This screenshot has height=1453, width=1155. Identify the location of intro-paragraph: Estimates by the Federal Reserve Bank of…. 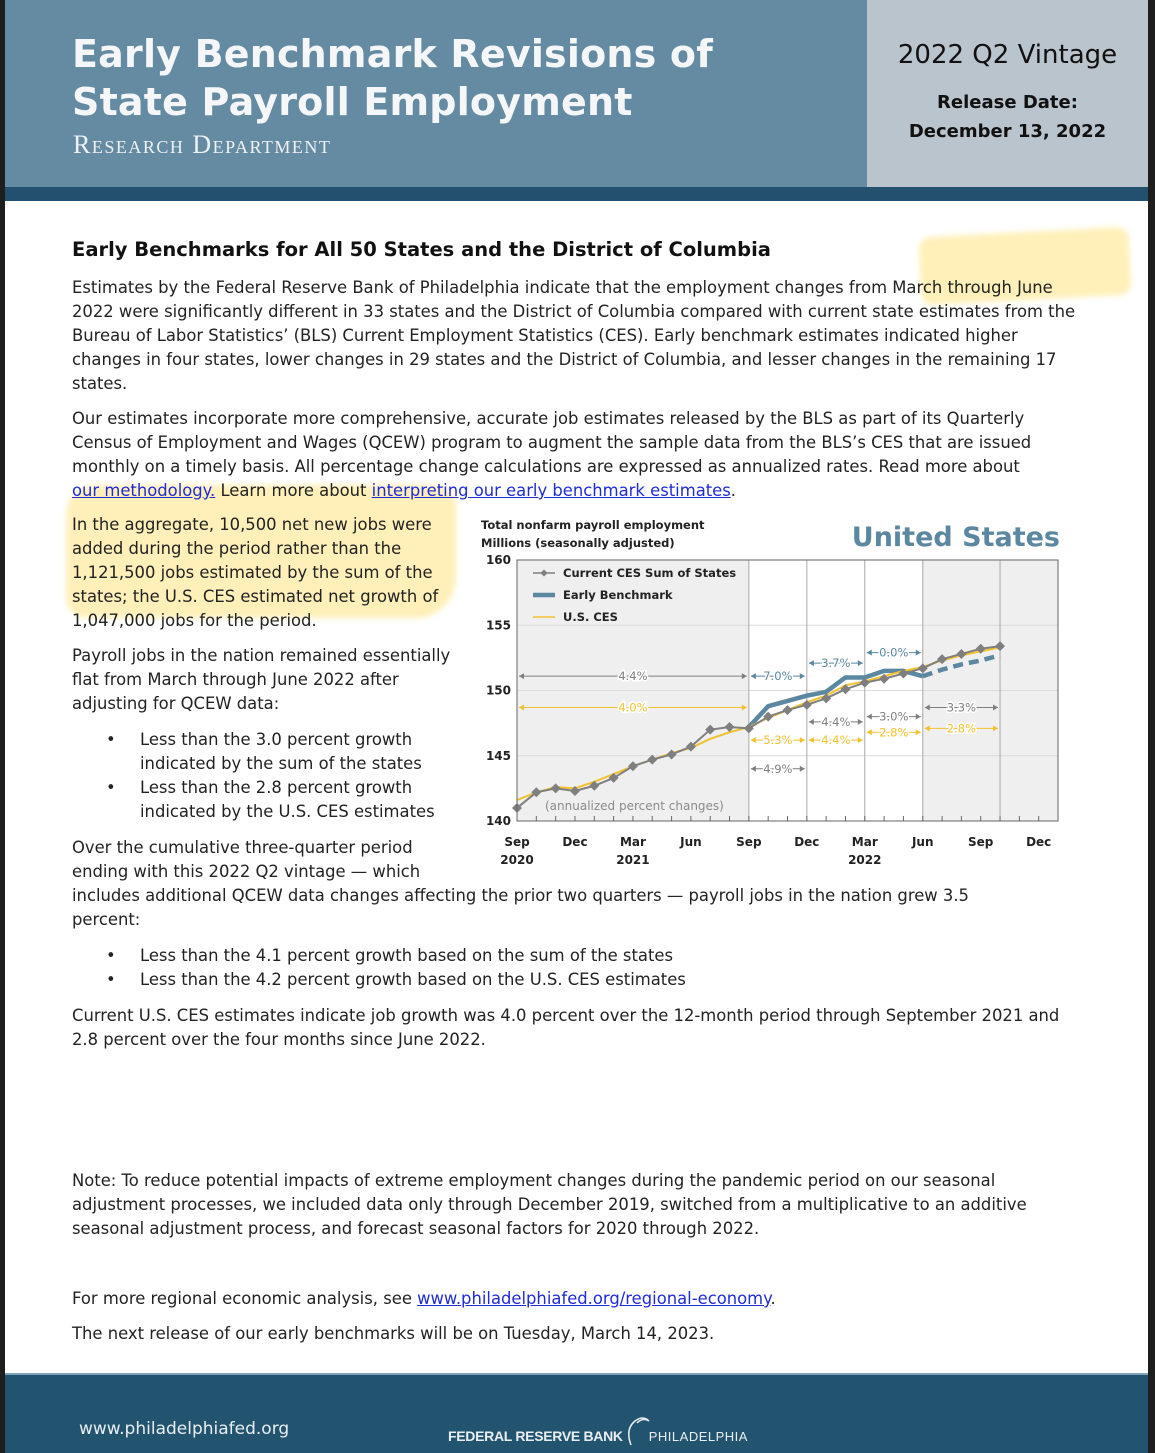
(574, 335).